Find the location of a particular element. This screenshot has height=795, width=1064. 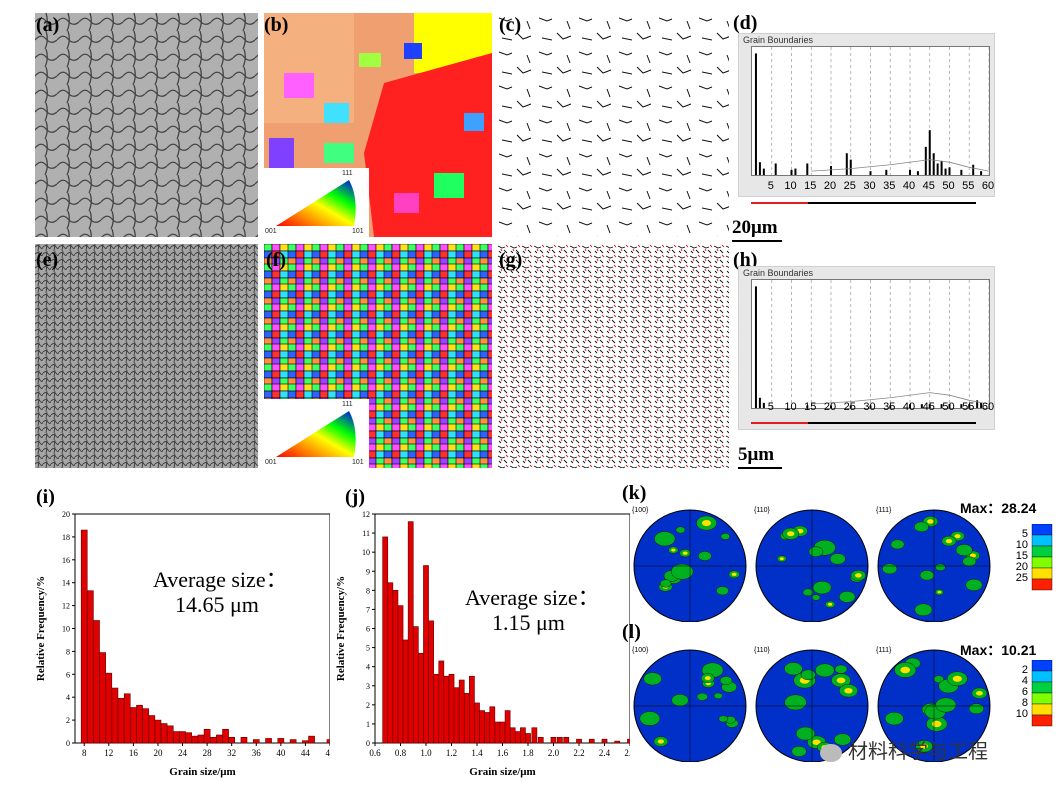

max-value-l: 10.21 is located at coordinates (1019, 650).